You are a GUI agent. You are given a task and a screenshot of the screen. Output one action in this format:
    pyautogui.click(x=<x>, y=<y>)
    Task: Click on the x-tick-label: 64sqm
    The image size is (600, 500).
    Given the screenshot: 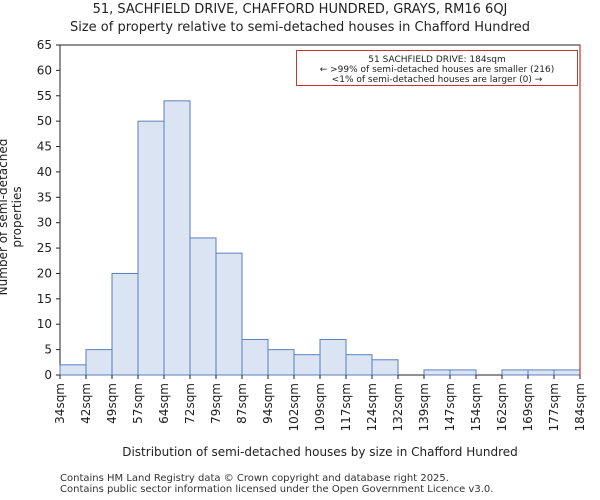 What is the action you would take?
    pyautogui.click(x=164, y=403)
    